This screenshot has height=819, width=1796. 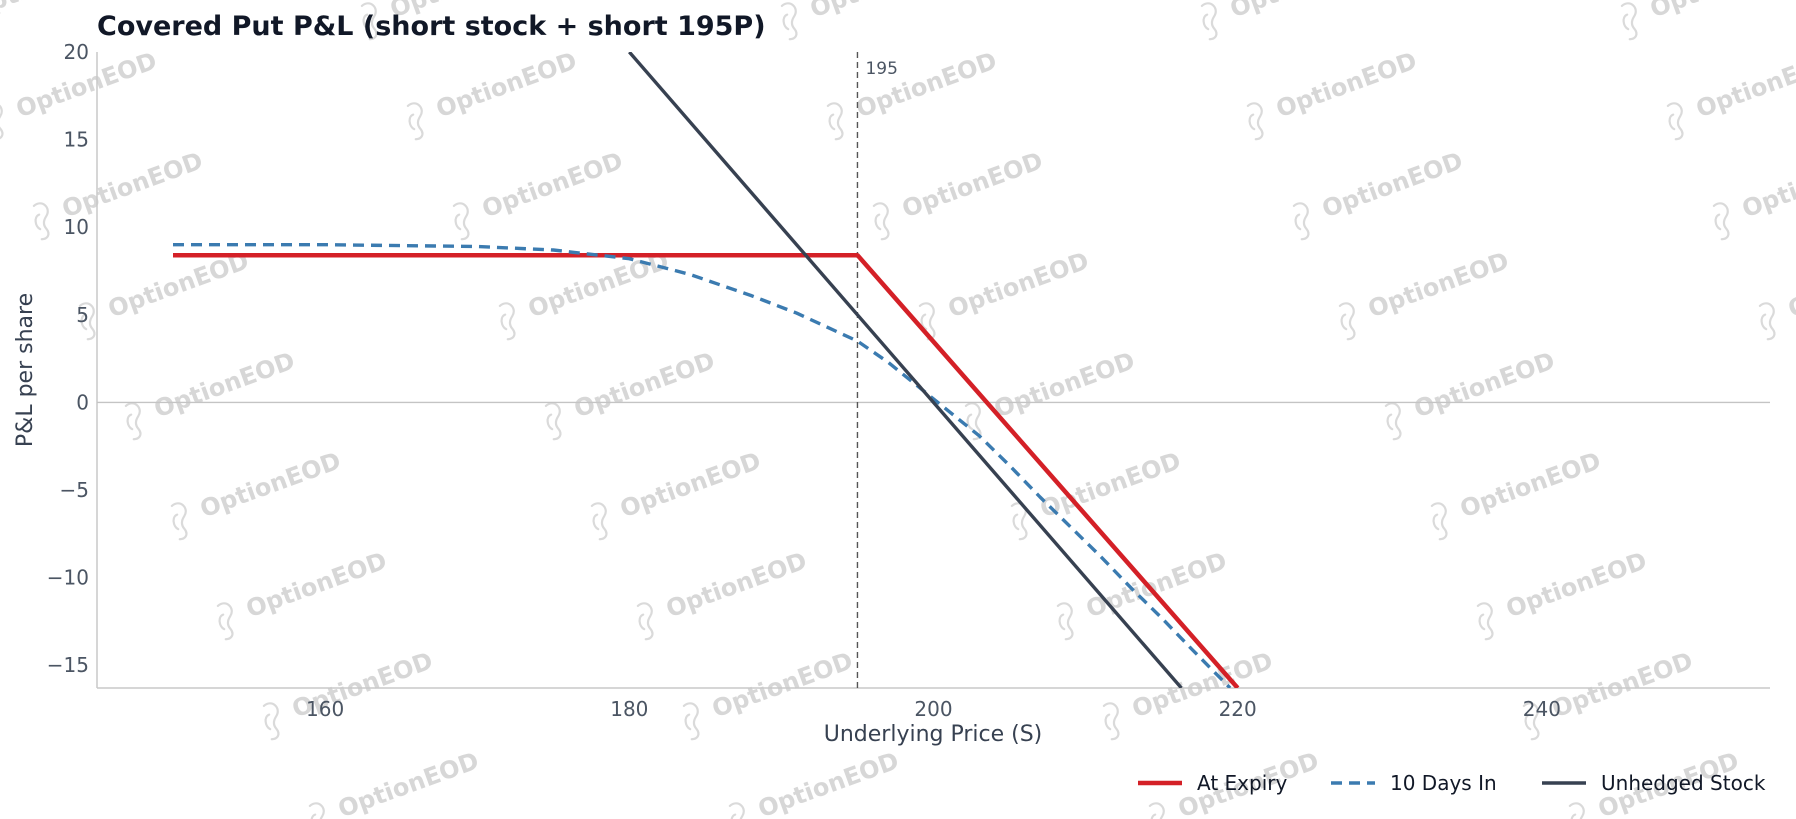 What do you see at coordinates (76, 140) in the screenshot?
I see `y-tick-label: 15` at bounding box center [76, 140].